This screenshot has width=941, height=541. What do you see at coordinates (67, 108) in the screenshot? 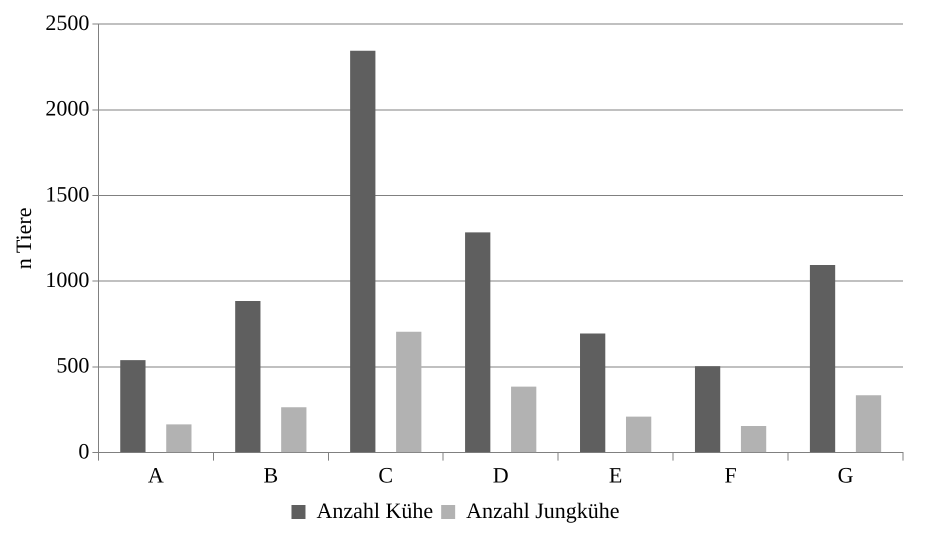
I see `y-tick-label: 2000` at bounding box center [67, 108].